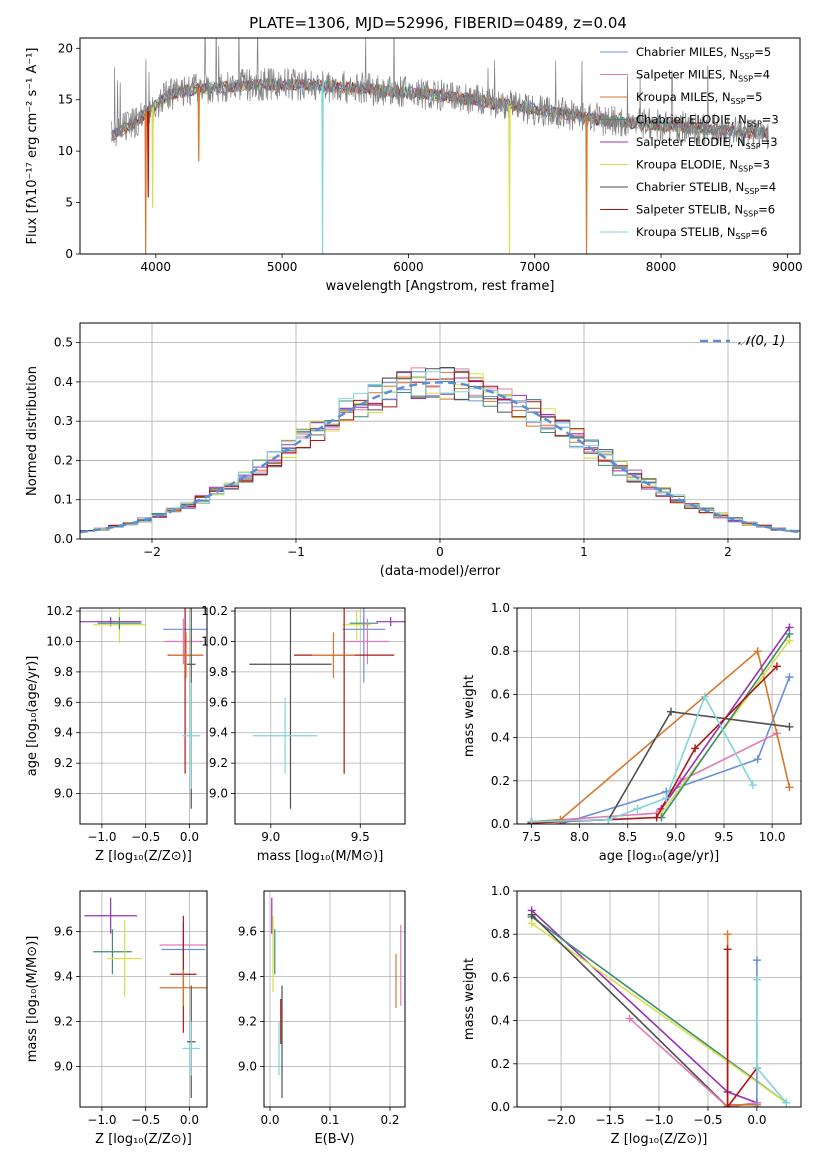  Describe the element at coordinates (579, 837) in the screenshot. I see `x-tick-label: 8.0` at that location.